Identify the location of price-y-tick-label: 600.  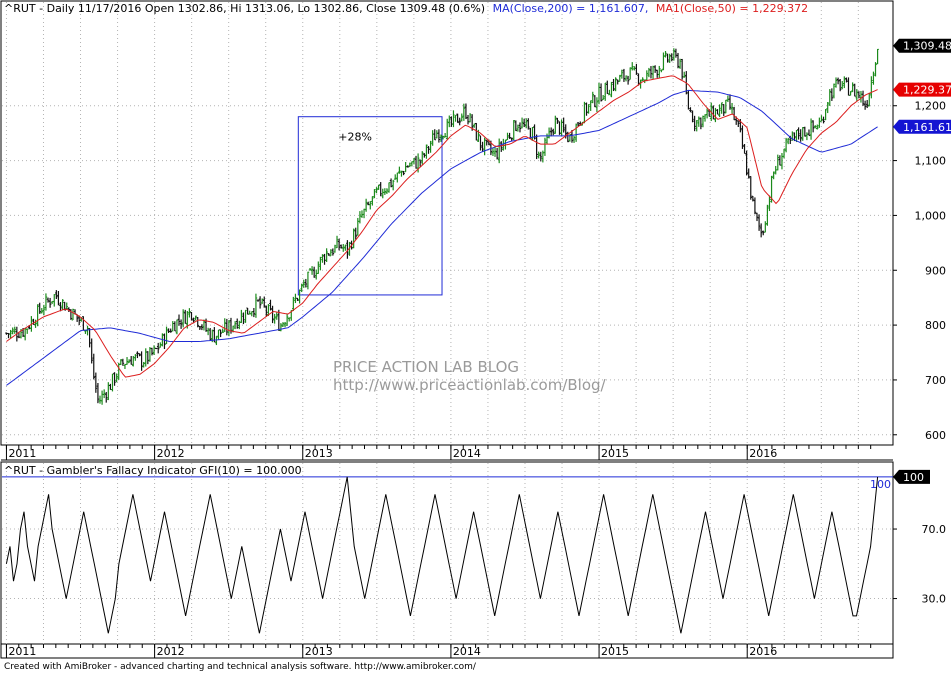
(935, 435).